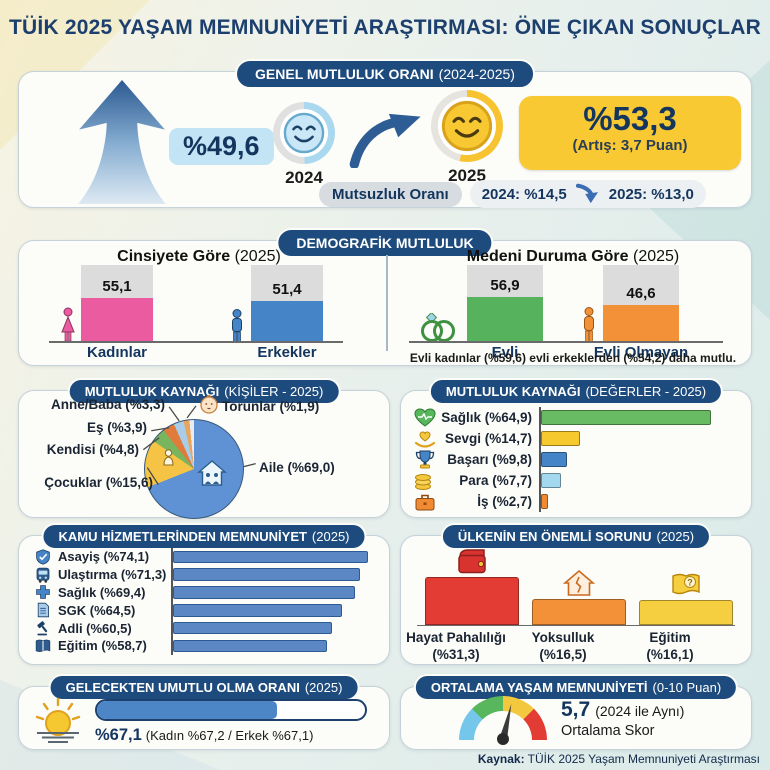 The image size is (770, 770). Describe the element at coordinates (221, 146) in the screenshot. I see `happiness-2024-value: %49,6` at that location.